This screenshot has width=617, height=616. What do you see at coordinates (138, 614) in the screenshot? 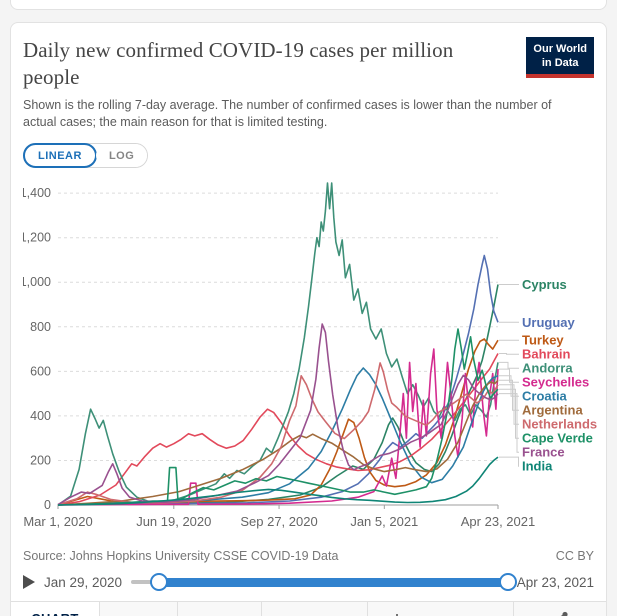
I see `tab-map-label: MAP` at bounding box center [138, 614].